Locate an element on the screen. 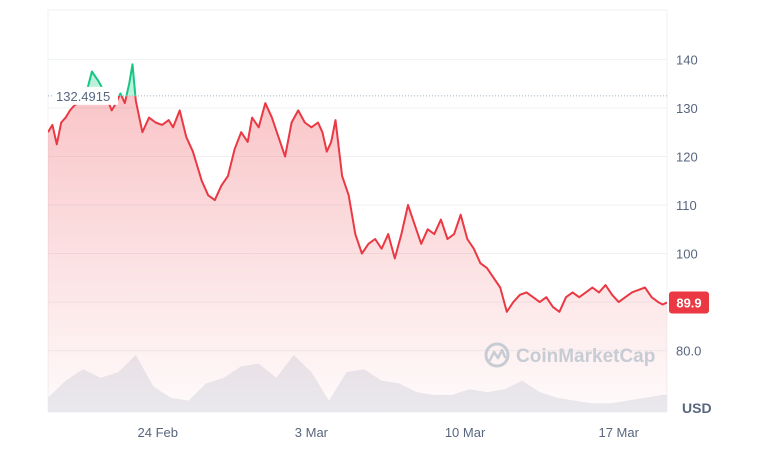 Image resolution: width=770 pixels, height=452 pixels. x-axis-ticks: 24 Feb 3 Mar 10 Mar 17 Mar is located at coordinates (389, 432).